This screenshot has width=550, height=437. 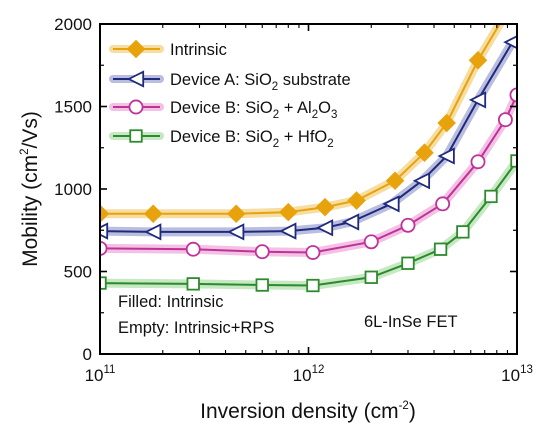 What do you see at coordinates (517, 374) in the screenshot?
I see `x-tick-label: 1013` at bounding box center [517, 374].